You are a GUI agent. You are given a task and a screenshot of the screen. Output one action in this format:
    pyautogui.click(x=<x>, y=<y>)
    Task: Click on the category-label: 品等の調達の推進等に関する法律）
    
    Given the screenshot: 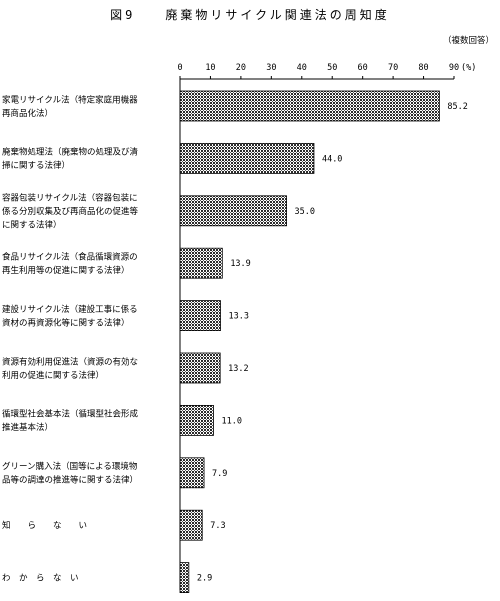 What is the action you would take?
    pyautogui.click(x=70, y=480)
    